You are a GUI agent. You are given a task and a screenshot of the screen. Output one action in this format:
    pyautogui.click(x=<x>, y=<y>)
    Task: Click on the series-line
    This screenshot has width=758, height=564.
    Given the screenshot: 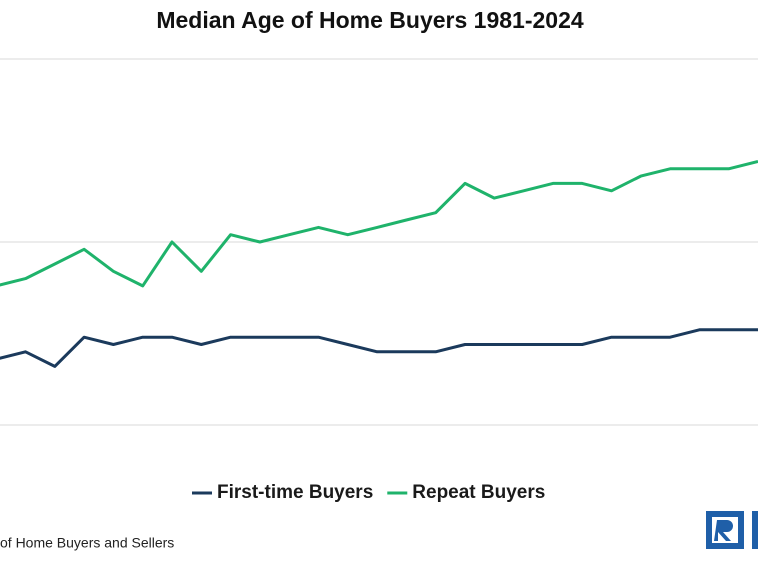 What is the action you would take?
    pyautogui.click(x=379, y=348)
    